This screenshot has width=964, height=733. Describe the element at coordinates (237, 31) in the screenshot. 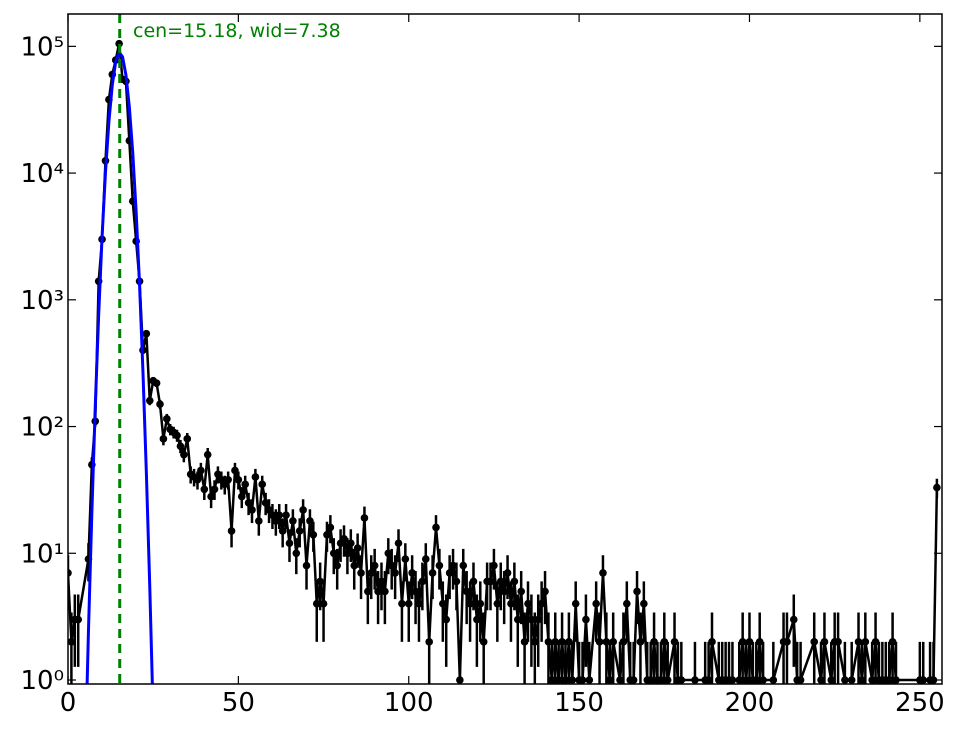

I see `annotation: cen=15.18, wid=7.38` at that location.